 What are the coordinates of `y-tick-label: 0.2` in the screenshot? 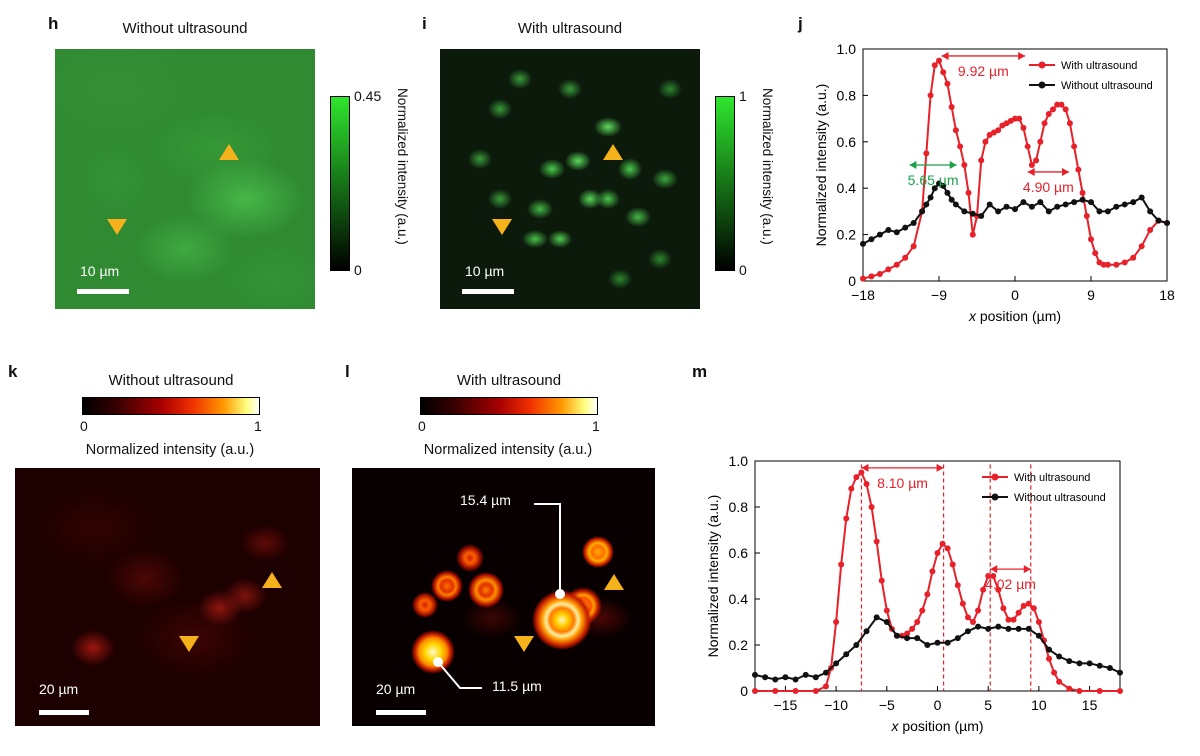 It's located at (739, 645).